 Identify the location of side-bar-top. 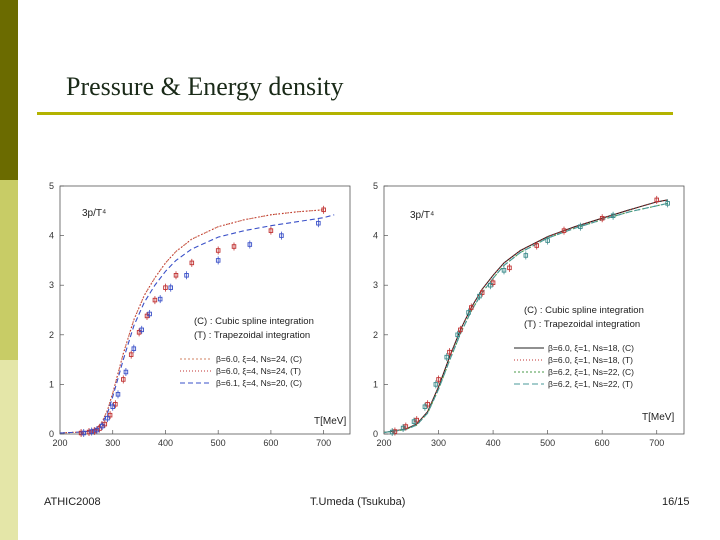
(9, 90).